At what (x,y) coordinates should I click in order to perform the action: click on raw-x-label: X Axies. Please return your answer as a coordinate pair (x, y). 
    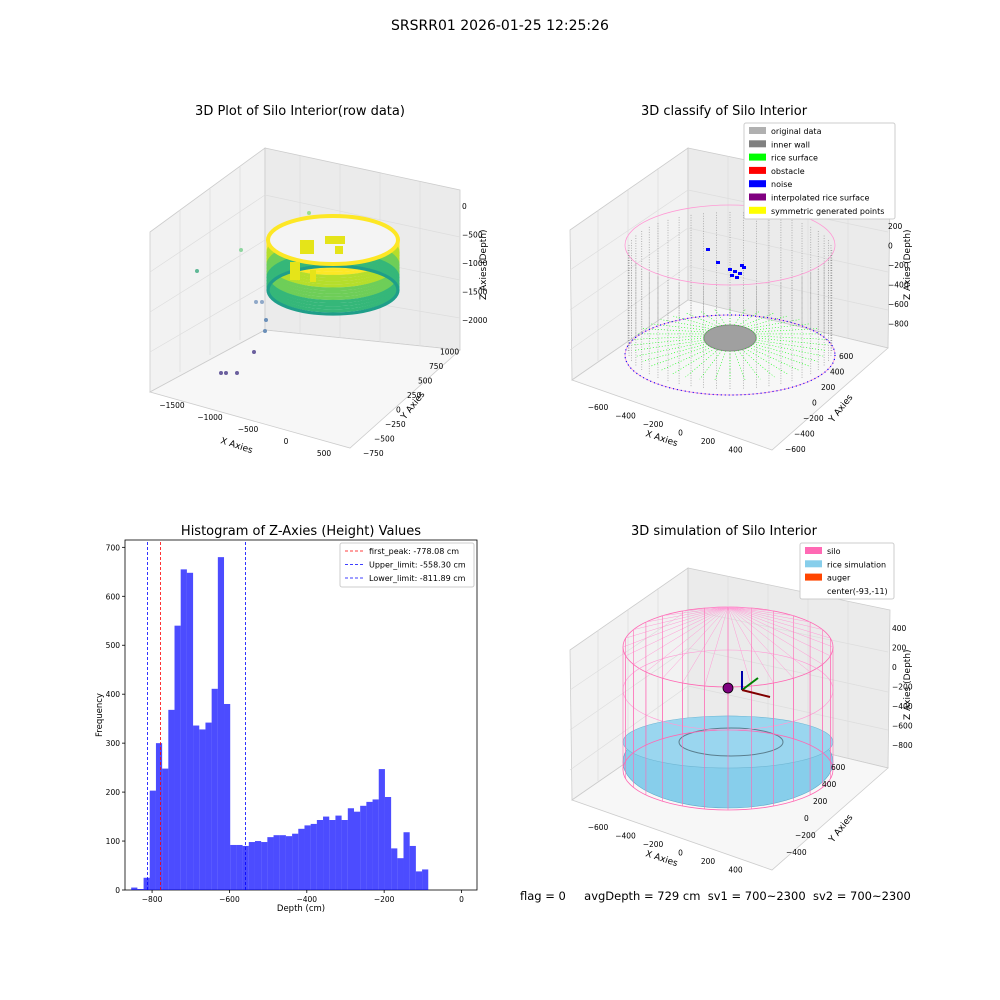
    Looking at the image, I should click on (236, 446).